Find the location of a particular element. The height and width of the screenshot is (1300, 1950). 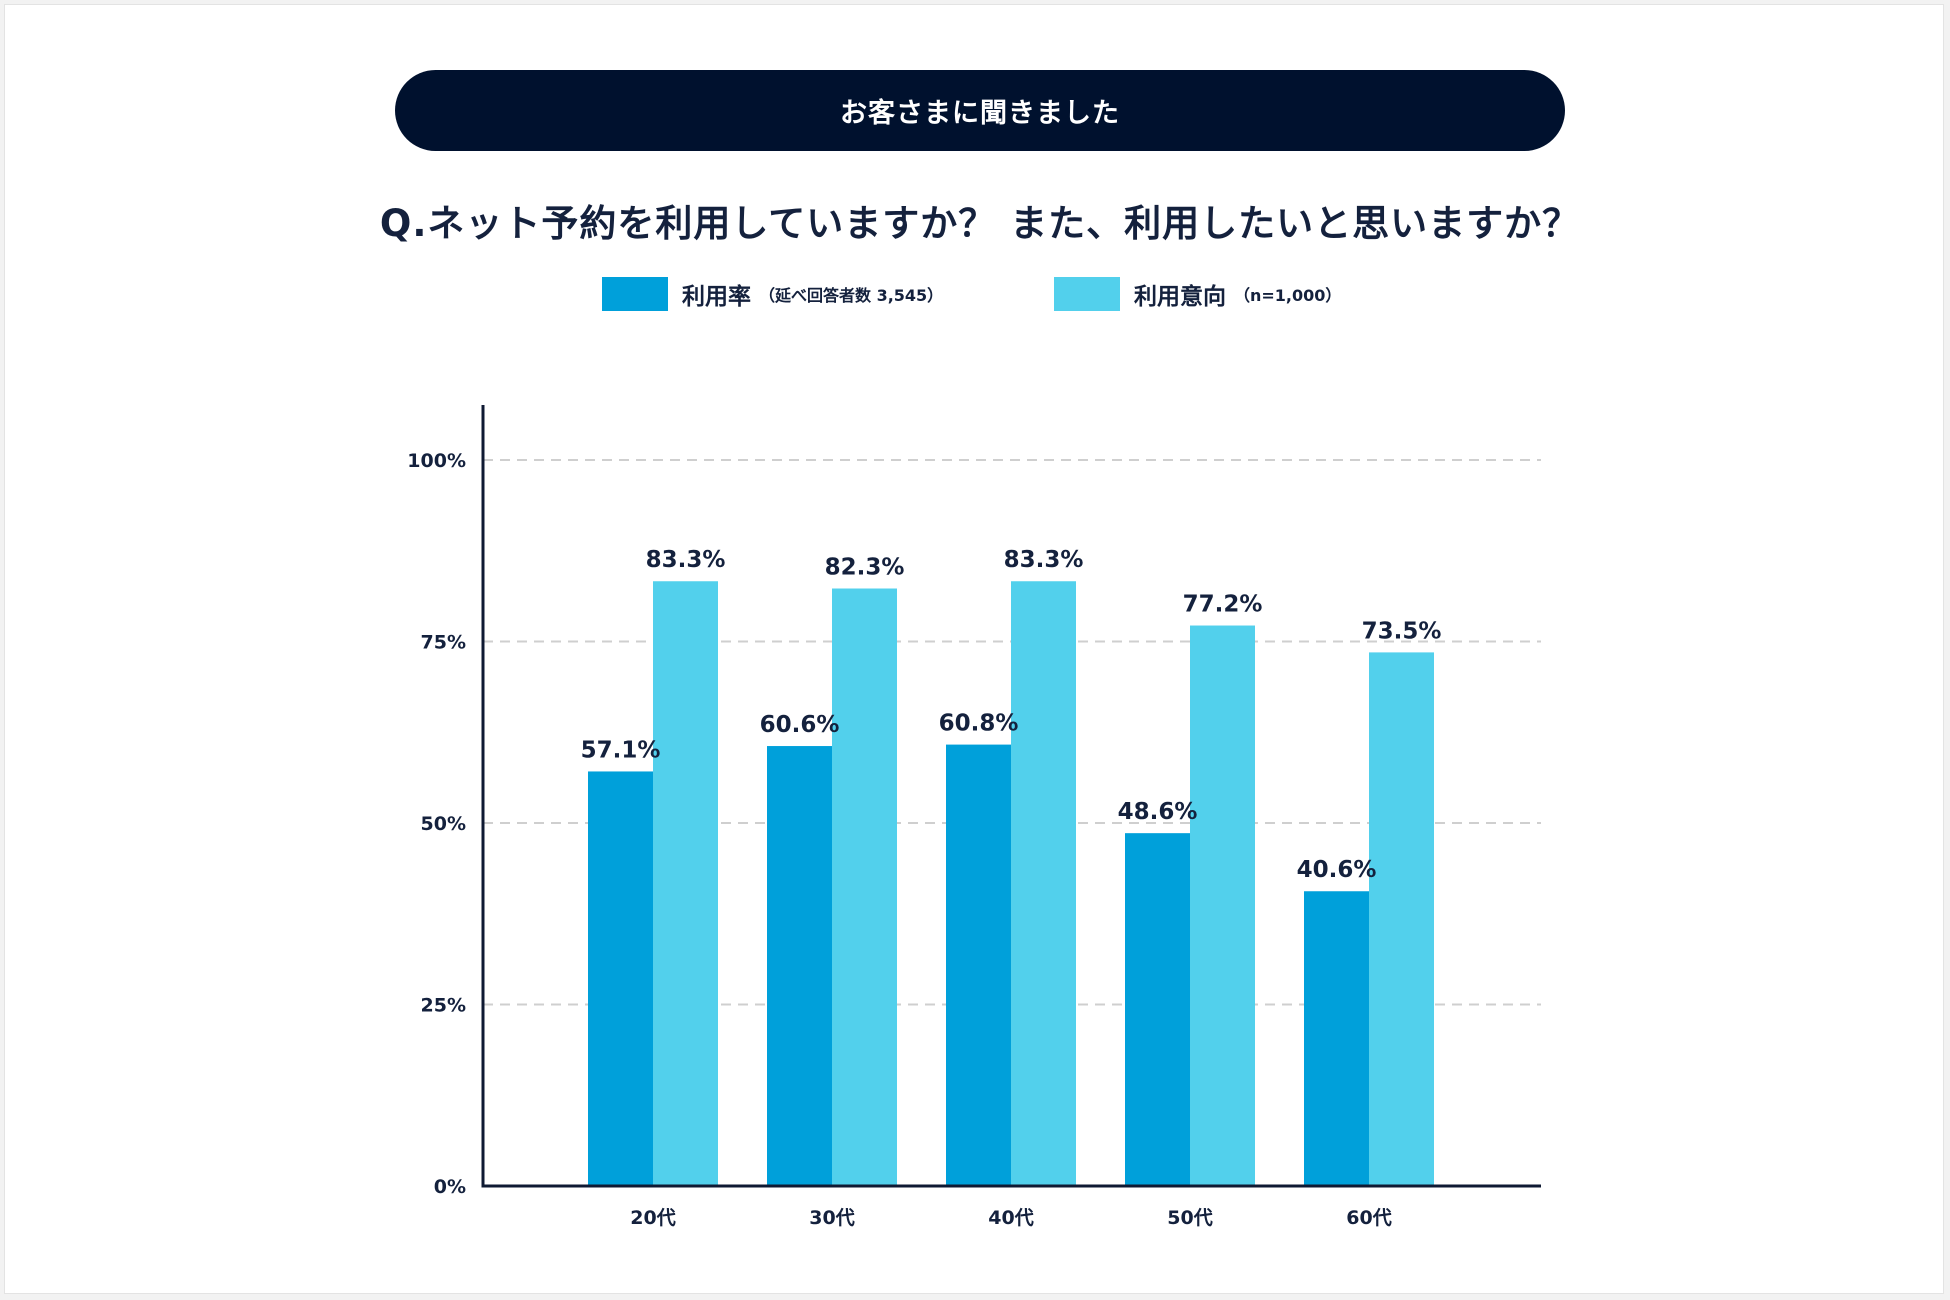

banner-text: お客さまに聞きました is located at coordinates (980, 113).